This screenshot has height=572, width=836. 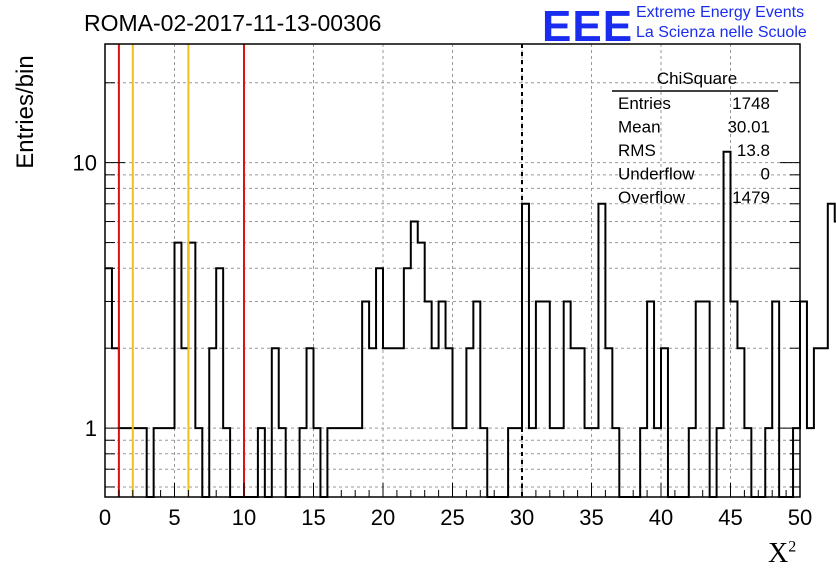 I want to click on y-tick-label: 1, so click(x=91, y=428).